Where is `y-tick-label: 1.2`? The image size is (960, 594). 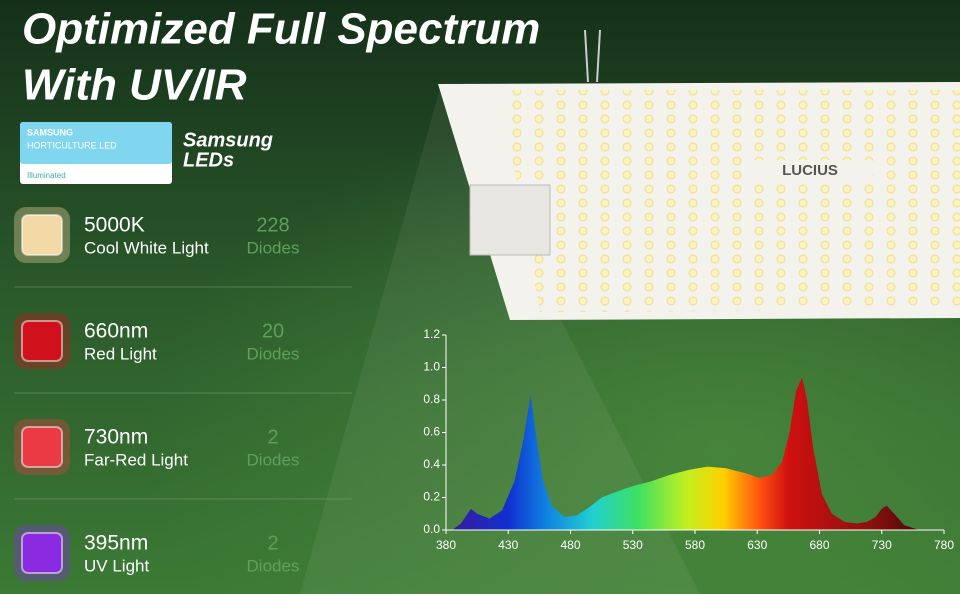
y-tick-label: 1.2 is located at coordinates (431, 334).